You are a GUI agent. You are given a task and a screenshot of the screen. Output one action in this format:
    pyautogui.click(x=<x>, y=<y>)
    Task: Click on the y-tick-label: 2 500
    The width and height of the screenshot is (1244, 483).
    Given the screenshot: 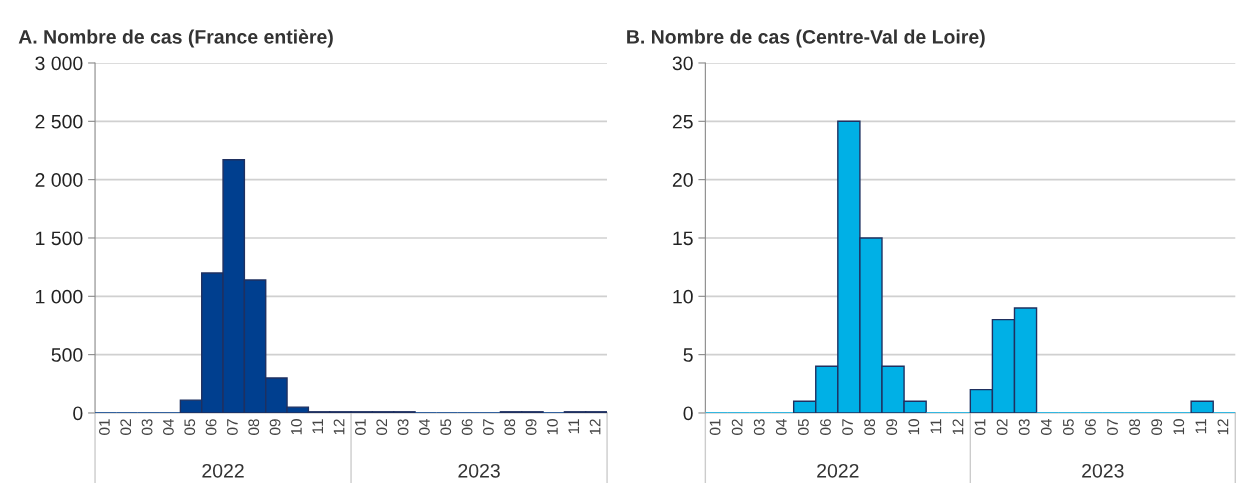 What is the action you would take?
    pyautogui.click(x=59, y=121)
    